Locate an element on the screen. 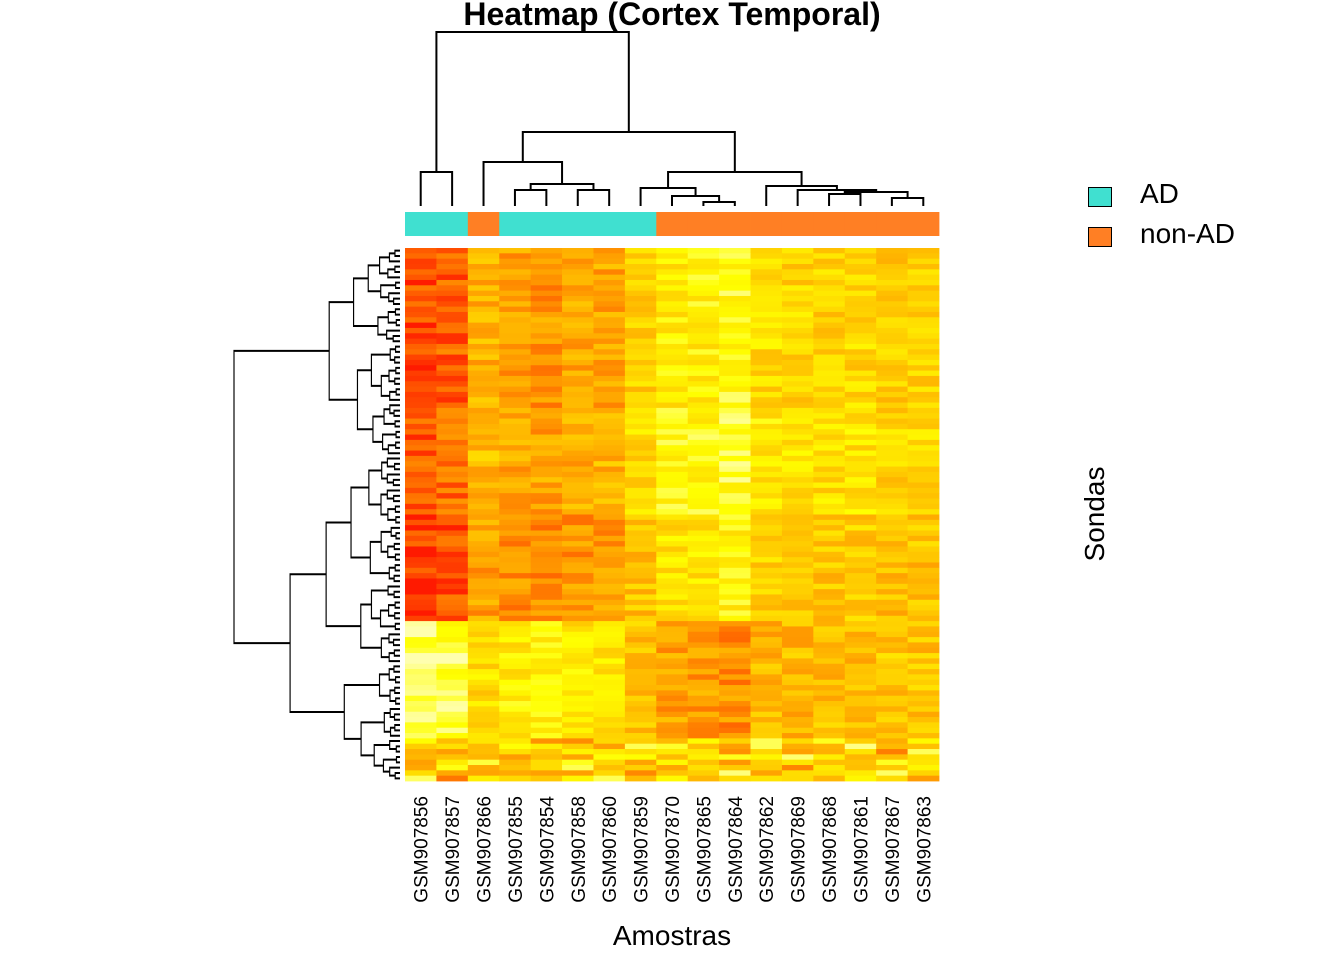 Image resolution: width=1344 pixels, height=960 pixels. column-group-bar is located at coordinates (892, 224).